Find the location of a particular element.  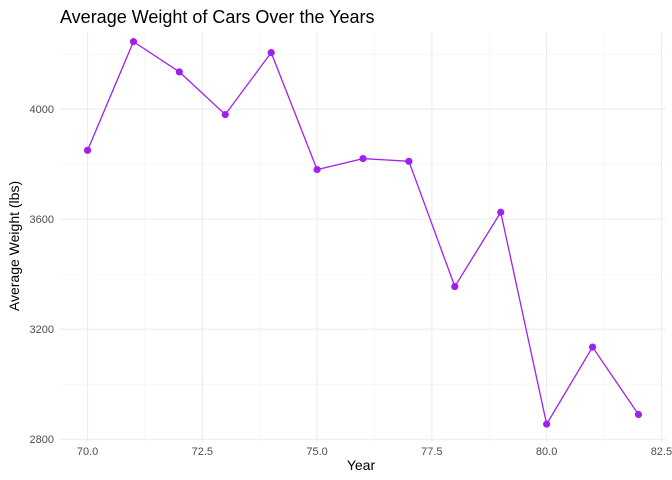

y-tick-label: 3600 is located at coordinates (42, 220).